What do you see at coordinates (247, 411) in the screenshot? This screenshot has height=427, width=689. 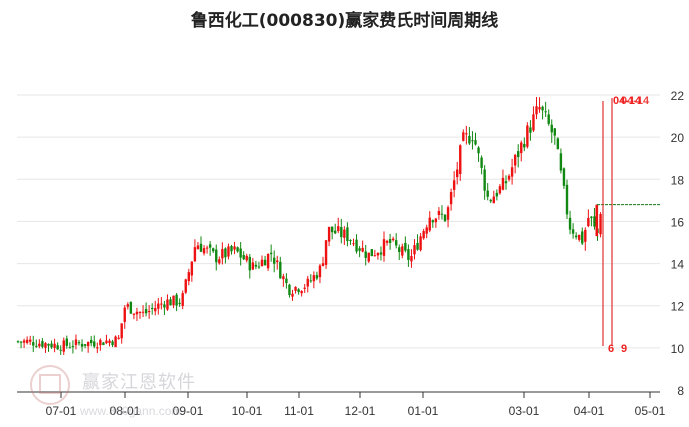 I see `x-tick-label: 10-01` at bounding box center [247, 411].